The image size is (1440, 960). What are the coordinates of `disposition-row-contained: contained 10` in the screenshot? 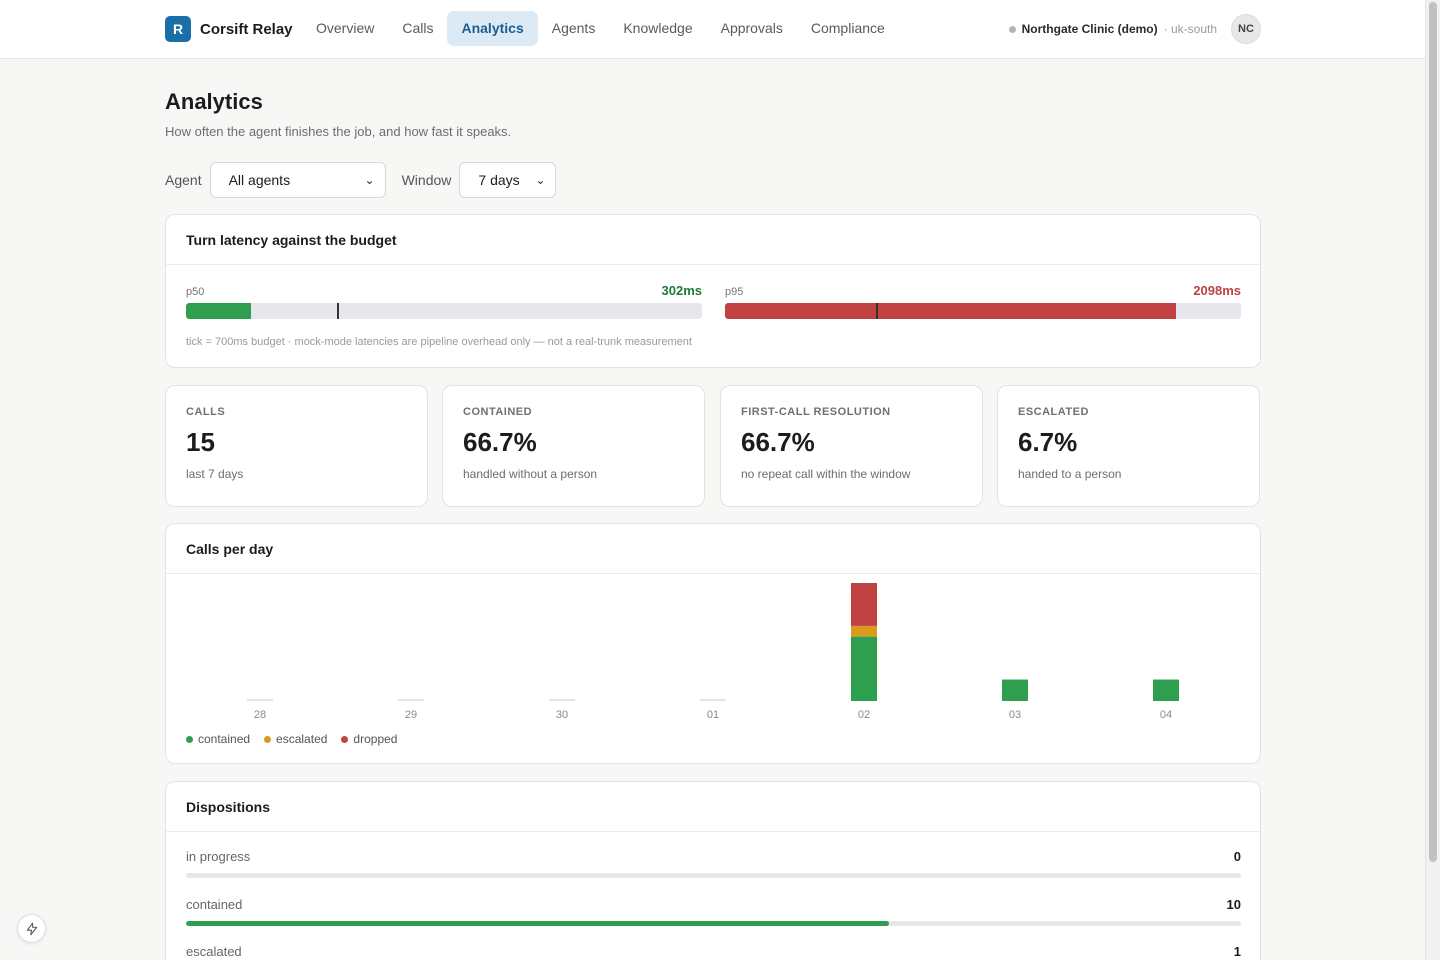 It's located at (713, 911).